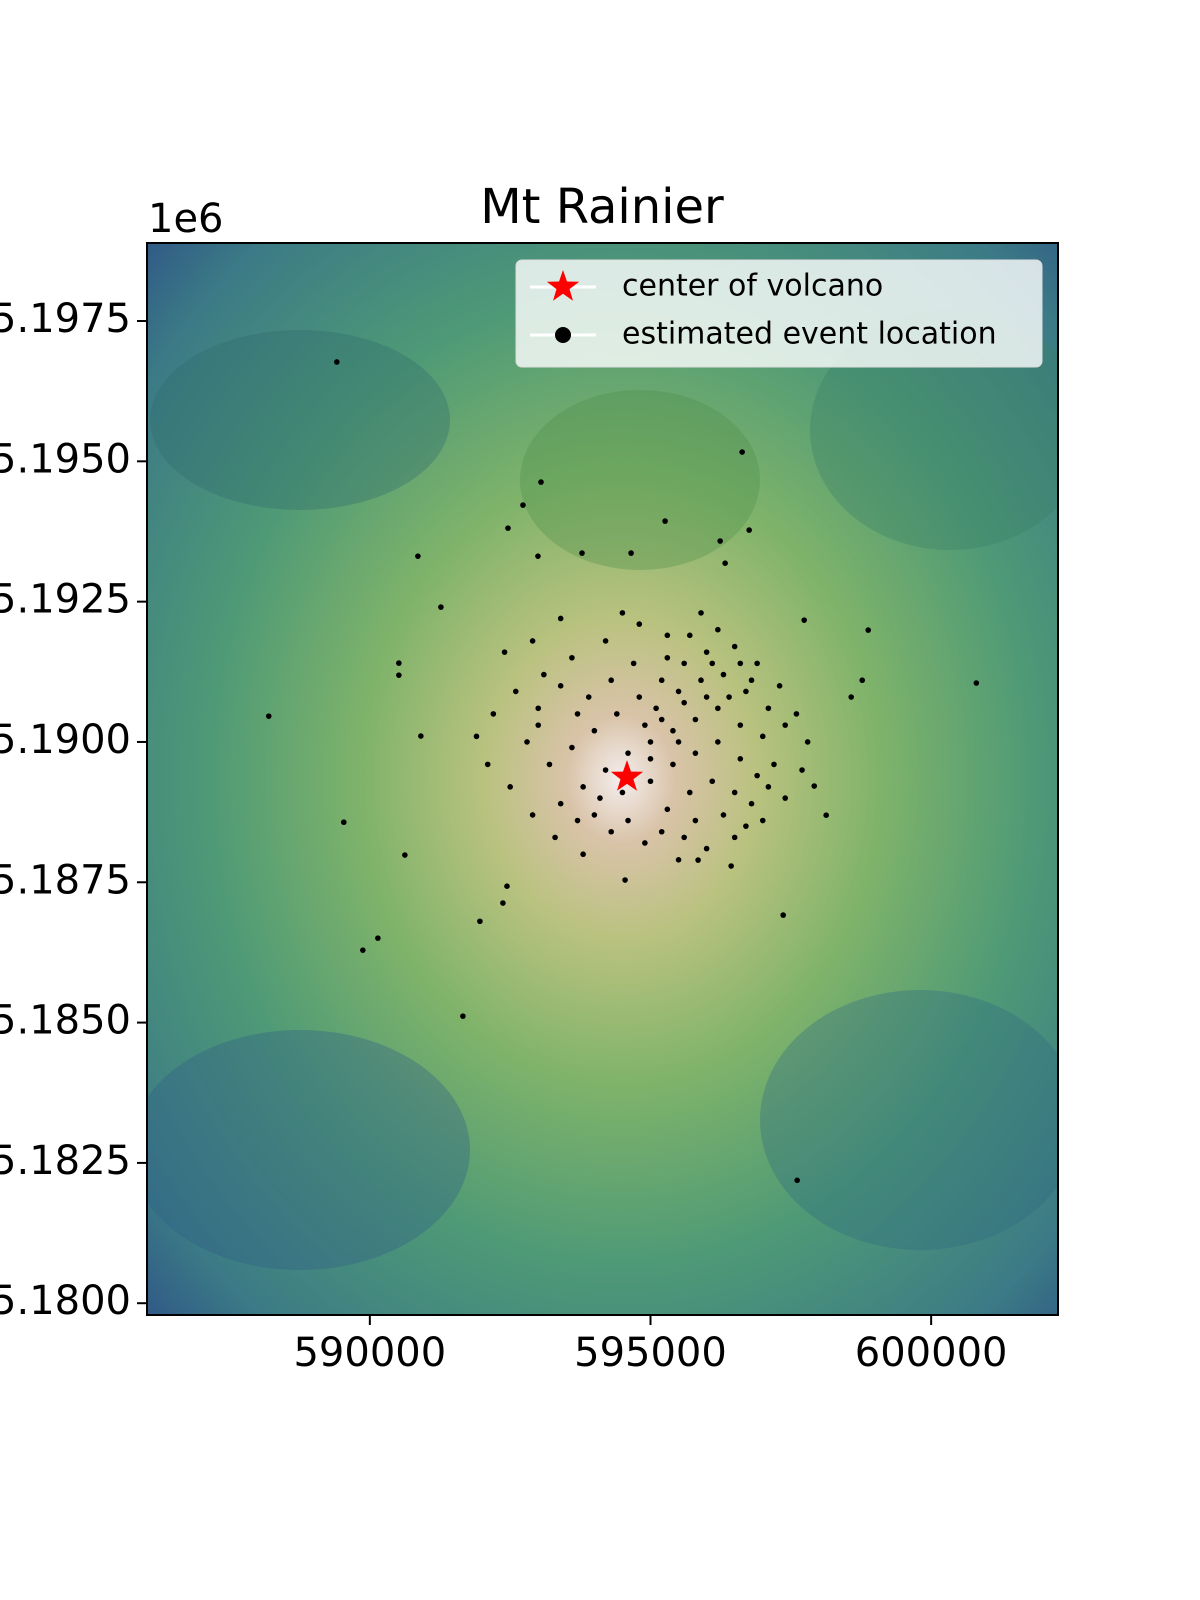  Describe the element at coordinates (809, 334) in the screenshot. I see `legend-label: estimated event location` at that location.